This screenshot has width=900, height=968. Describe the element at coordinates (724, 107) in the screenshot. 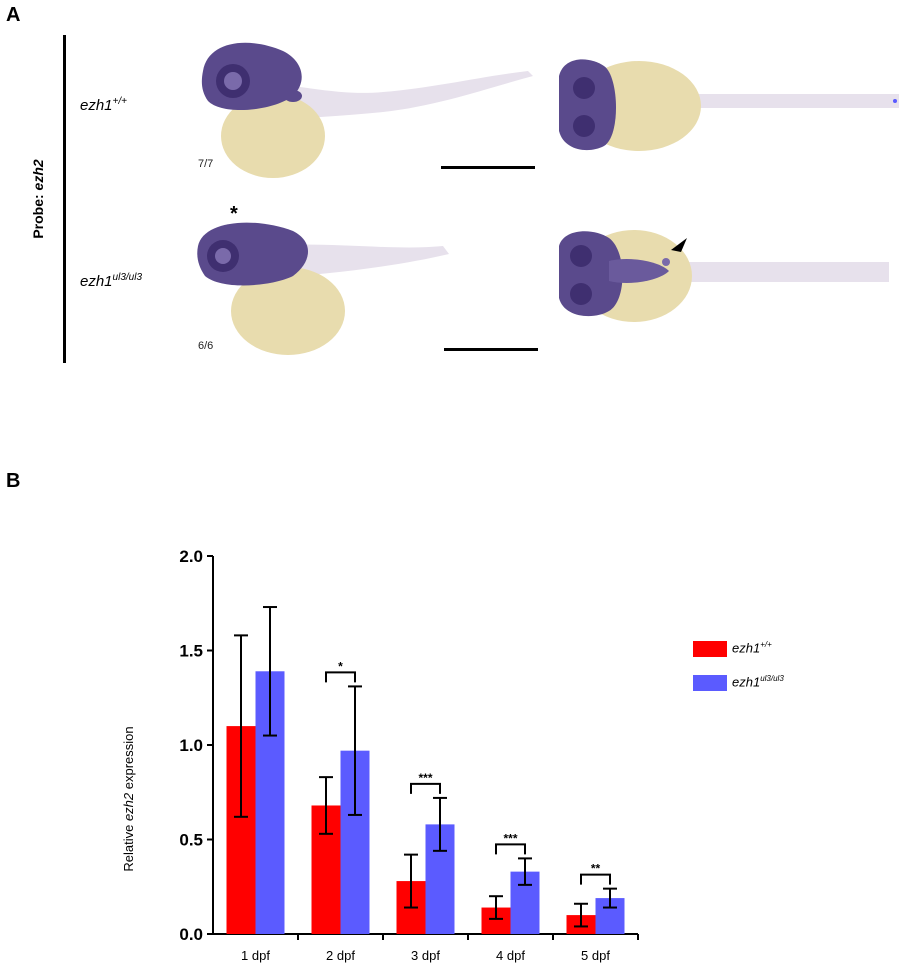

I see `embryo-dorsal-wt-image` at that location.